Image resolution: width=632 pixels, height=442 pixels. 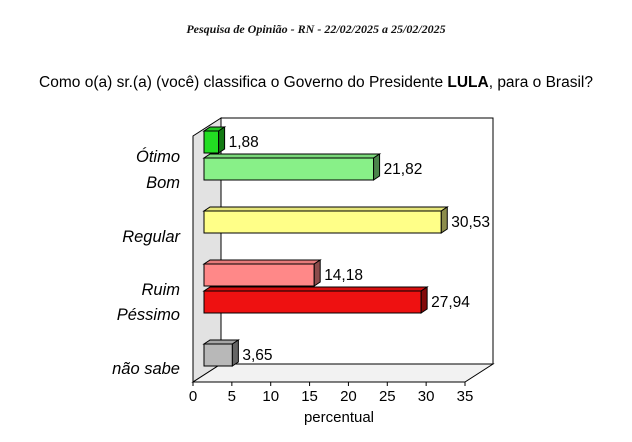 I want to click on category-label-2: Regular, so click(x=151, y=237).